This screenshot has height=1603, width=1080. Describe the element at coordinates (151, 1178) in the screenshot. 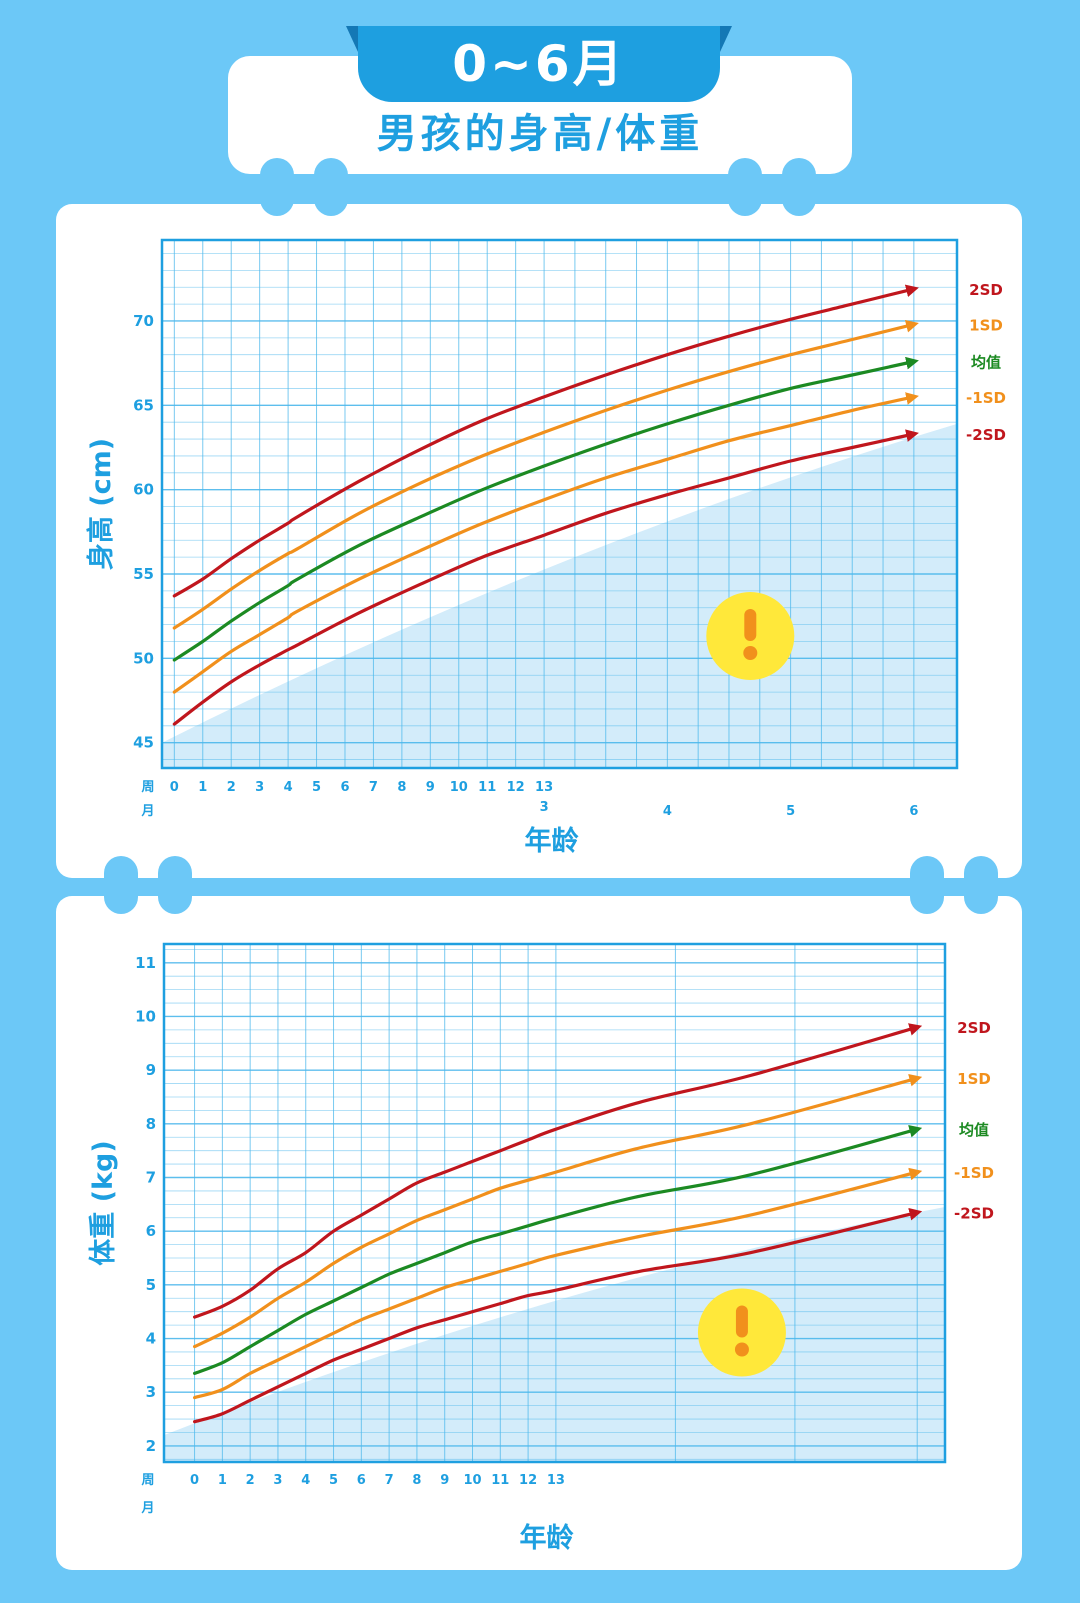

I see `y-tick-label: 7` at that location.